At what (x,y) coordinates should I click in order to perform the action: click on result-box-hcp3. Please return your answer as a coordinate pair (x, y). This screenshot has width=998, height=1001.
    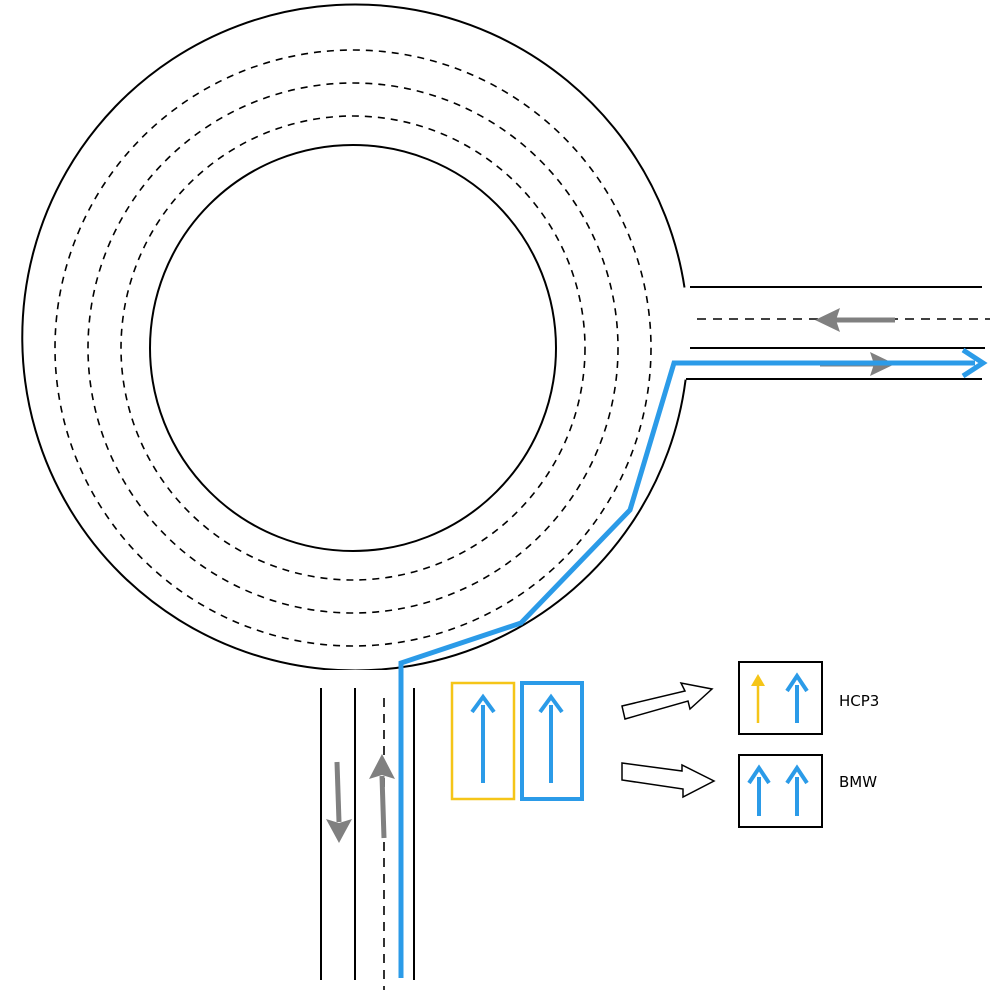
    Looking at the image, I should click on (780, 698).